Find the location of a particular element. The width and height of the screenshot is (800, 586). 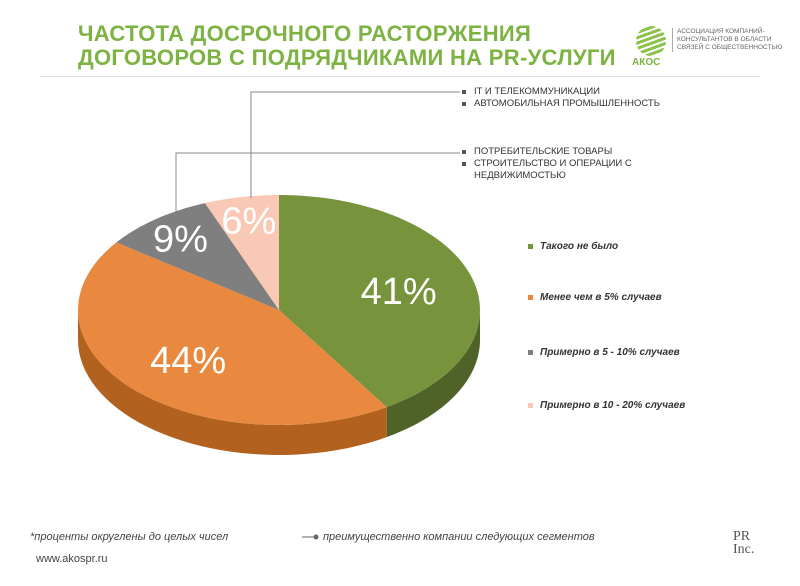

segment-item: IT И ТЕЛЕКОММУНИКАЦИИ is located at coordinates (575, 92).